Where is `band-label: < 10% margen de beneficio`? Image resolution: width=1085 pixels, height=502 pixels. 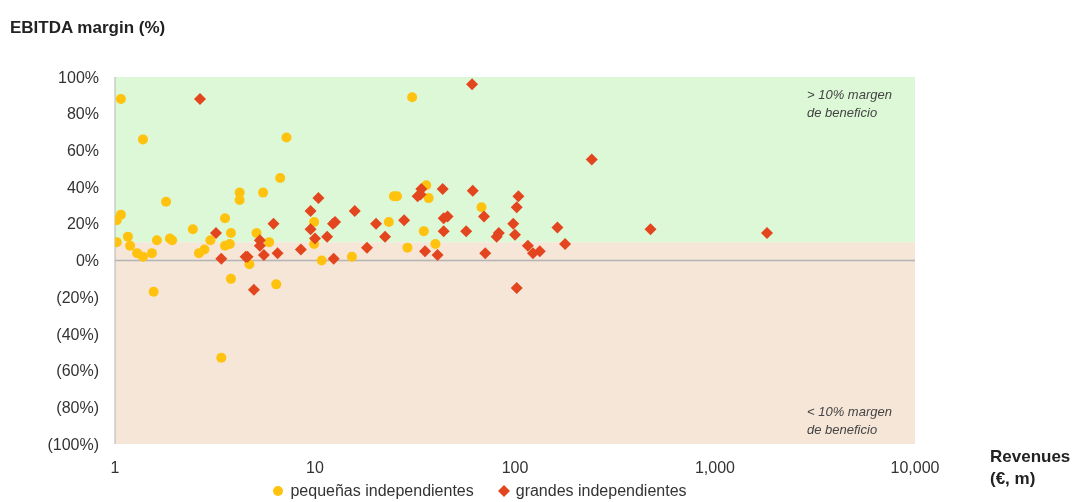 band-label: < 10% margen de beneficio is located at coordinates (849, 420).